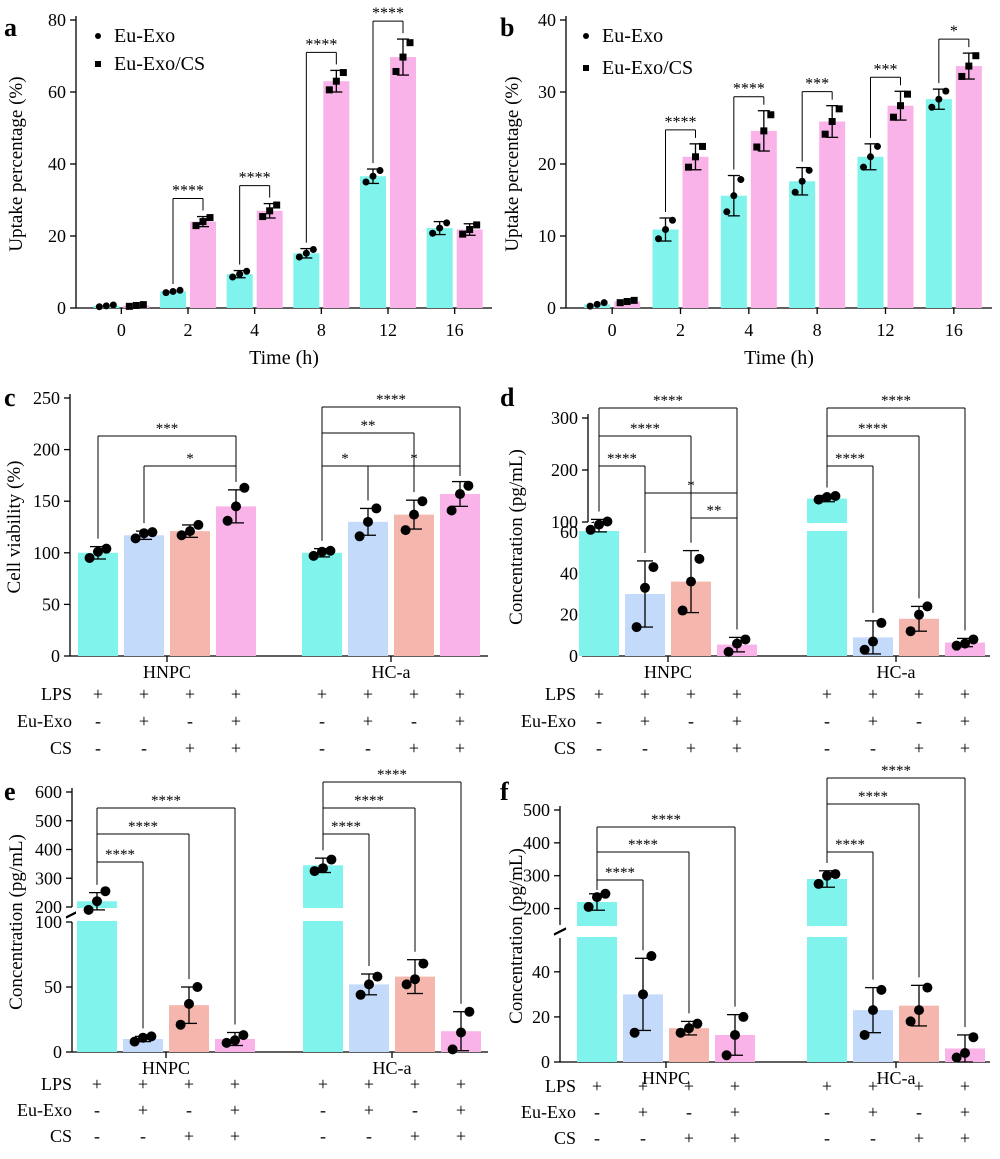 The width and height of the screenshot is (1000, 1159). I want to click on panel-letter: a, so click(10, 27).